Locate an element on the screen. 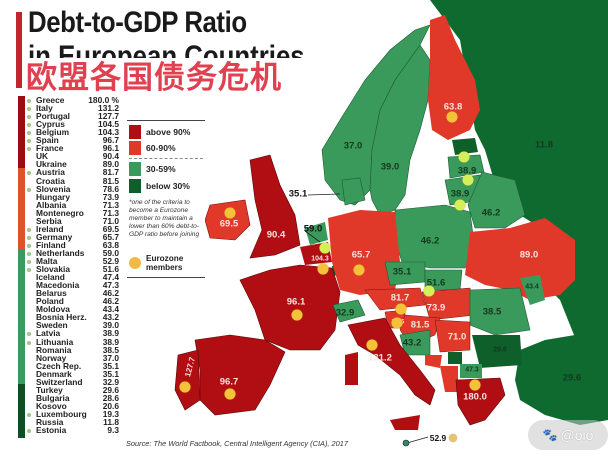 The height and width of the screenshot is (456, 608). country-label-belarus: 46.2 is located at coordinates (491, 213).